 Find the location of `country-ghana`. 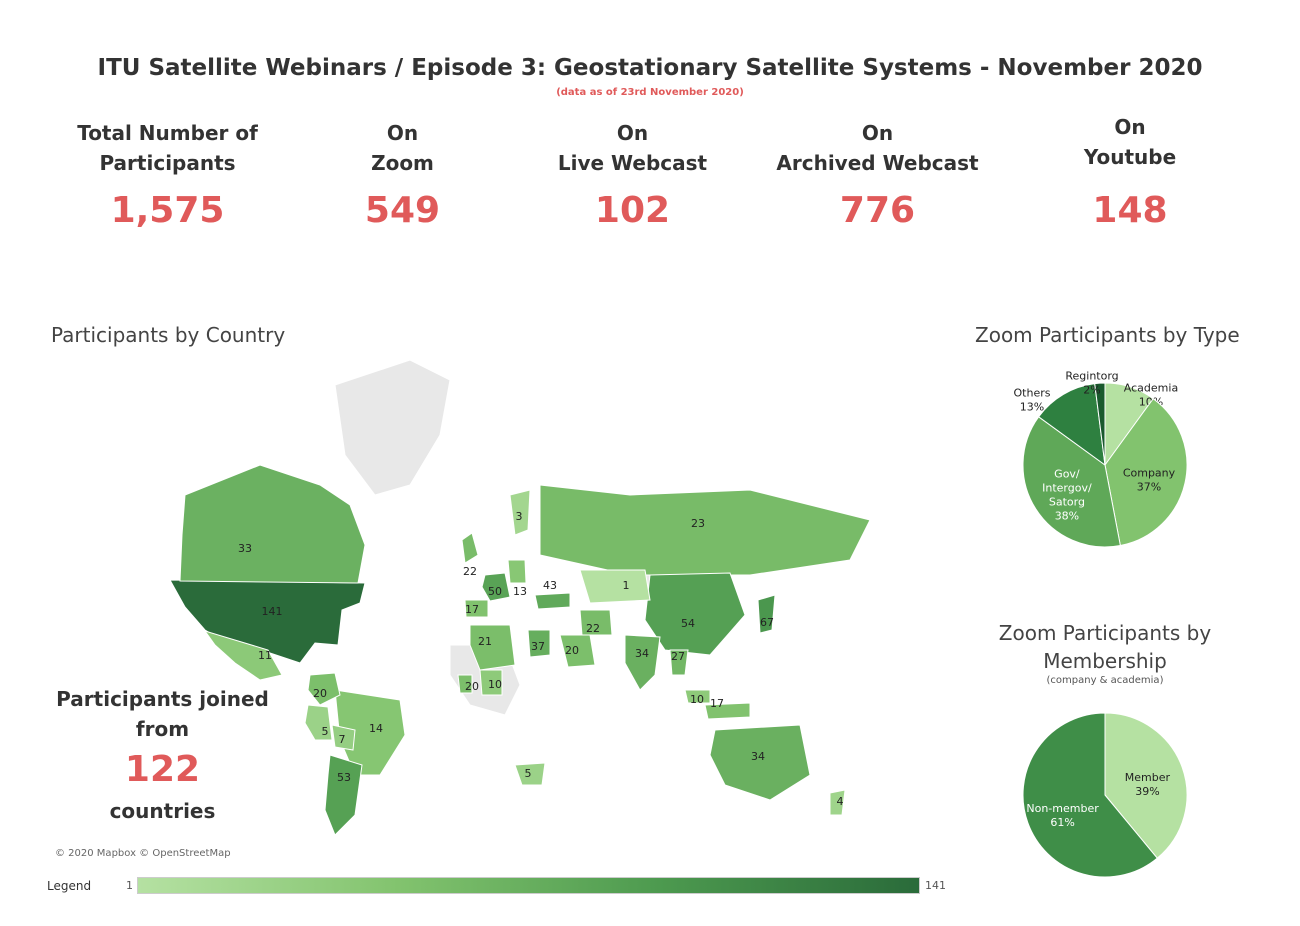

country-ghana is located at coordinates (465, 684).